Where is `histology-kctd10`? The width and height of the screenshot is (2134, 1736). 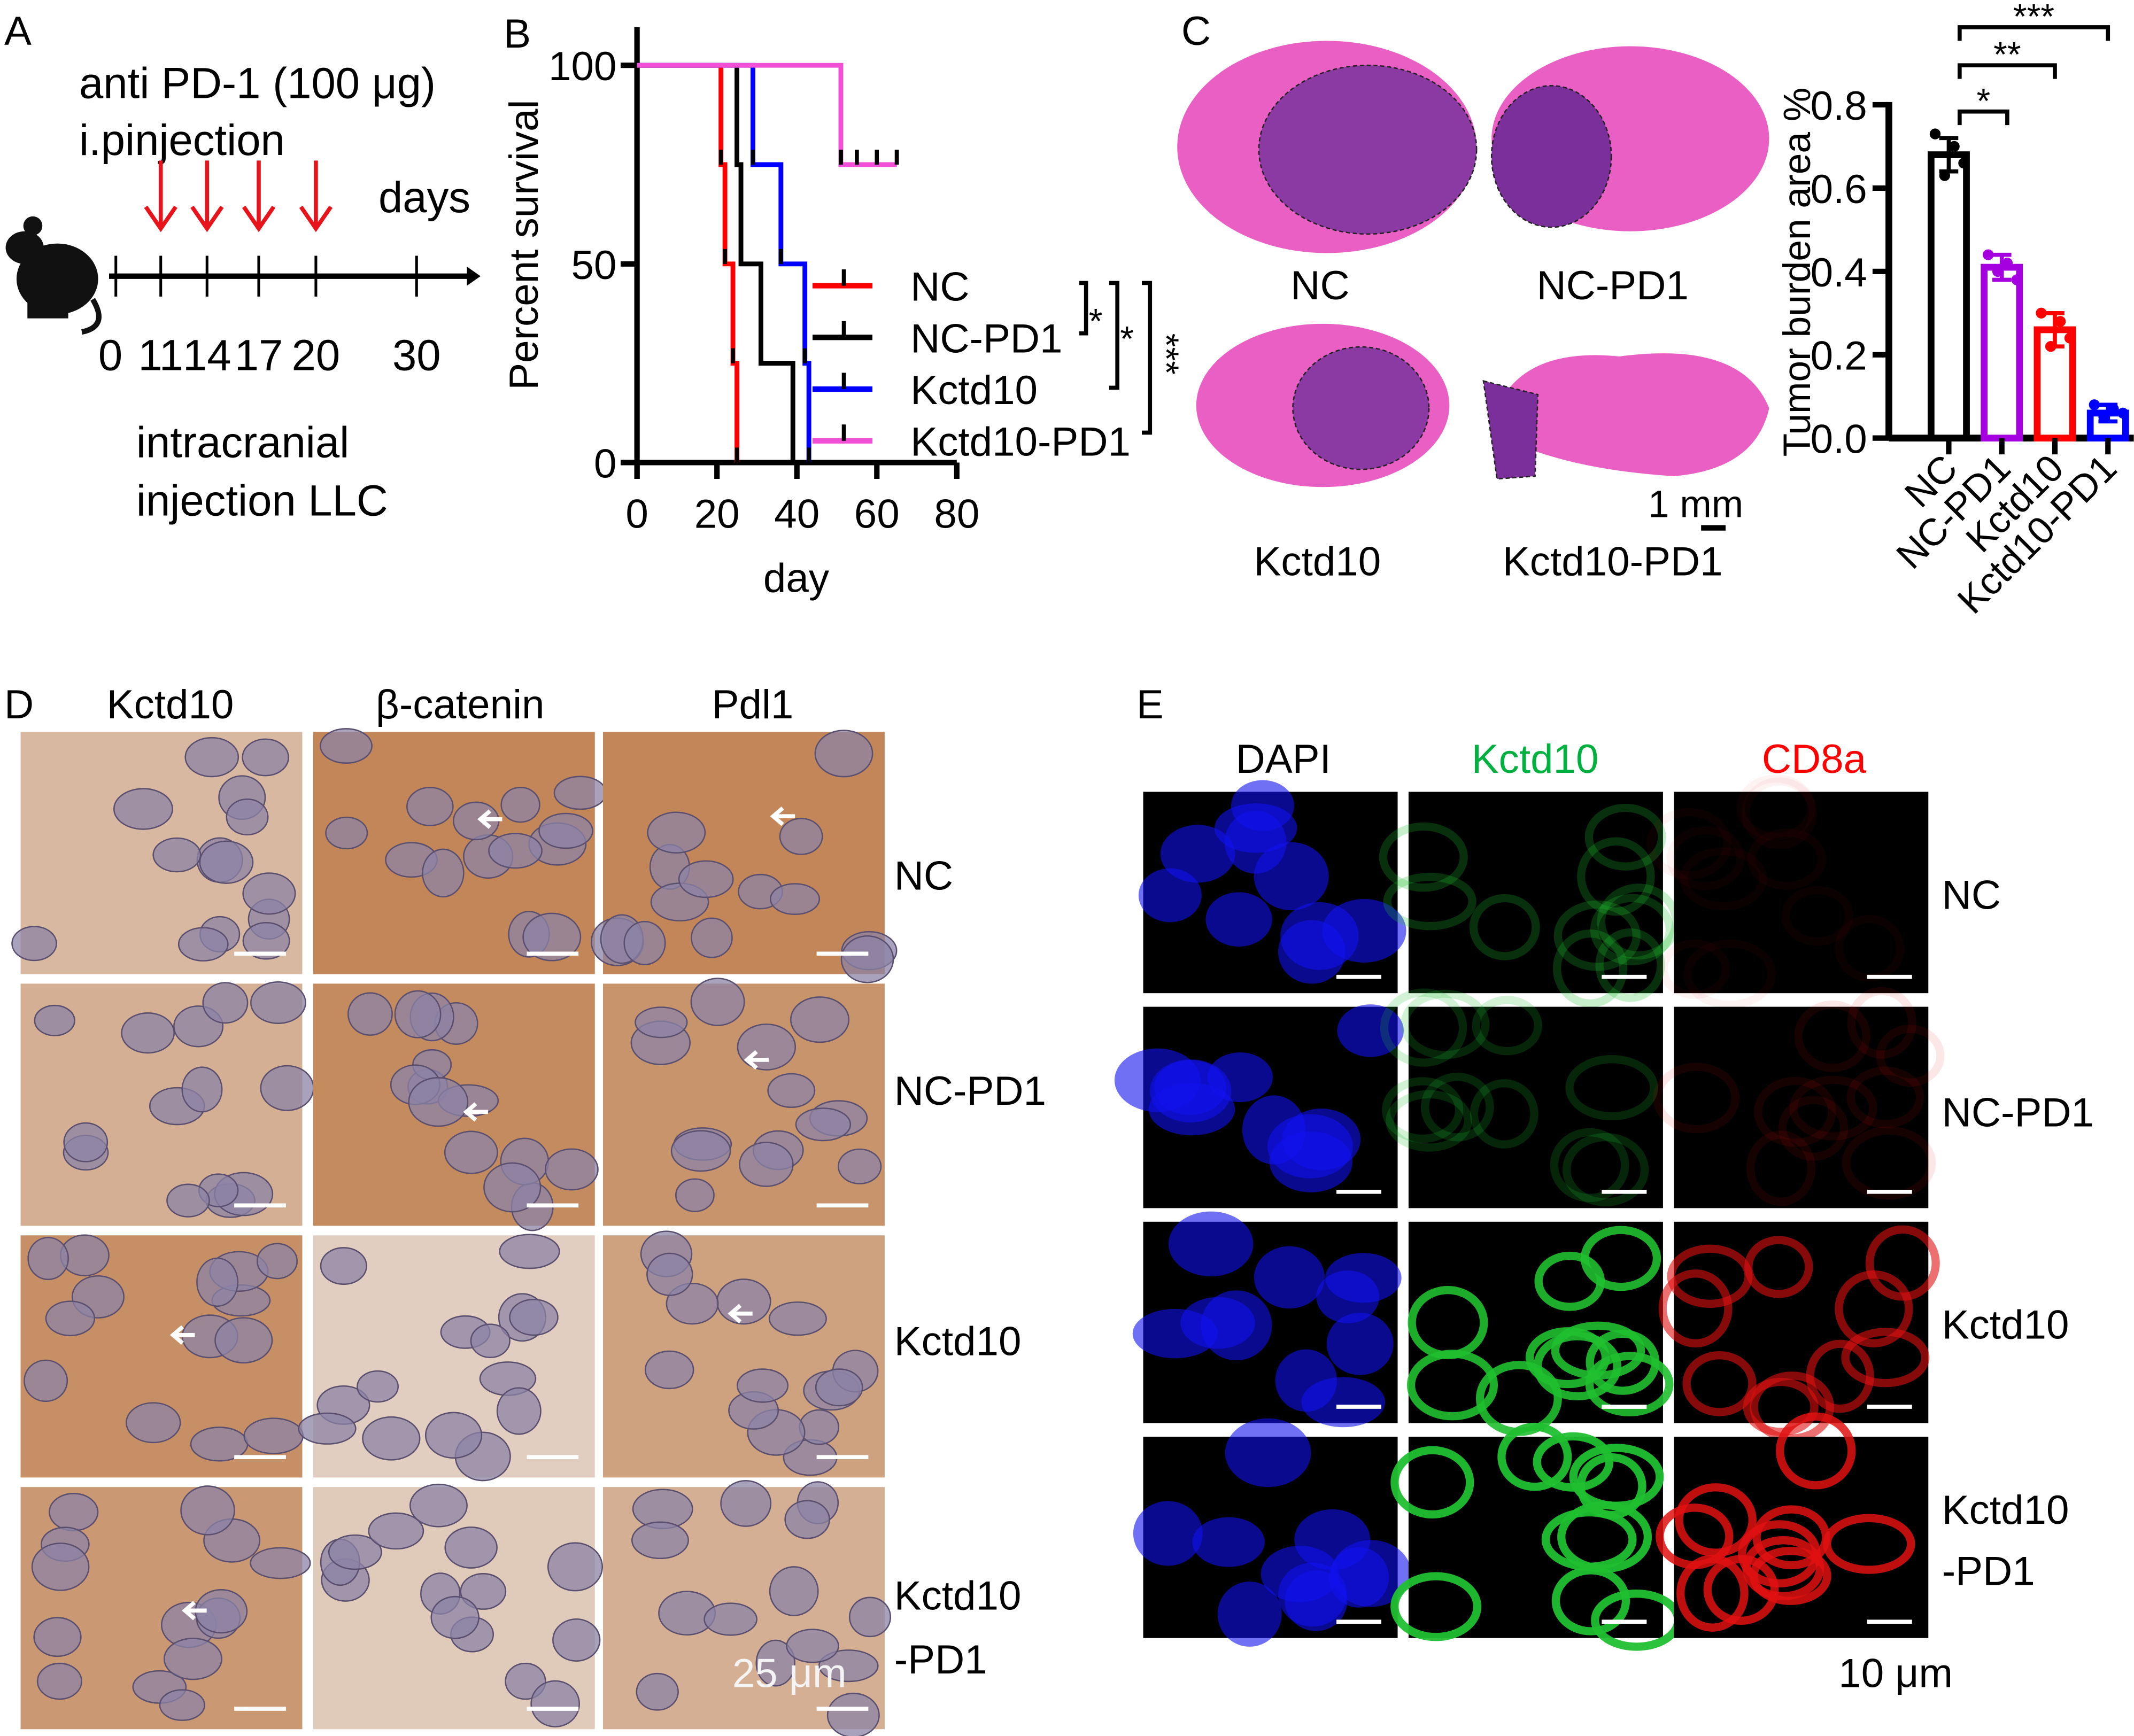 histology-kctd10 is located at coordinates (1323, 405).